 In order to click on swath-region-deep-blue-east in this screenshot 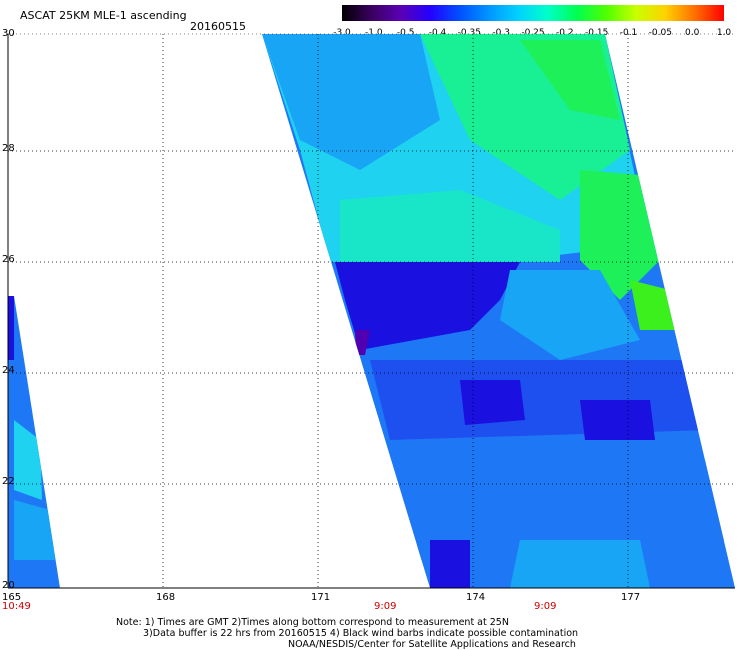, I will do `click(617, 420)`.